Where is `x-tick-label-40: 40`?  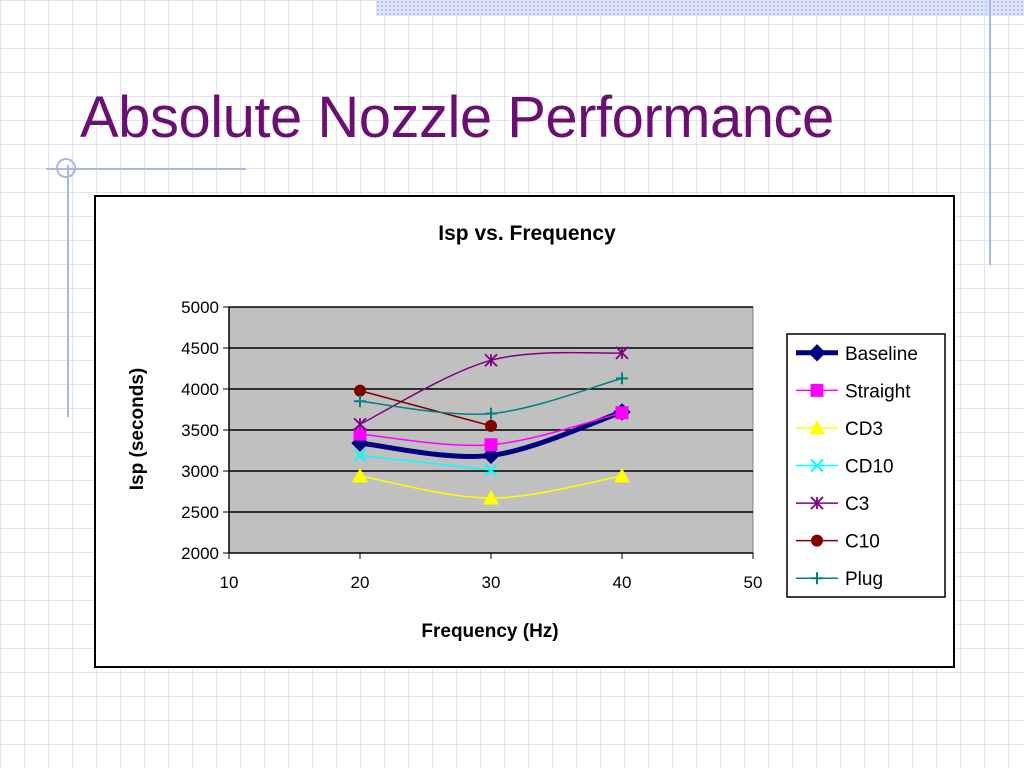
x-tick-label-40: 40 is located at coordinates (622, 582).